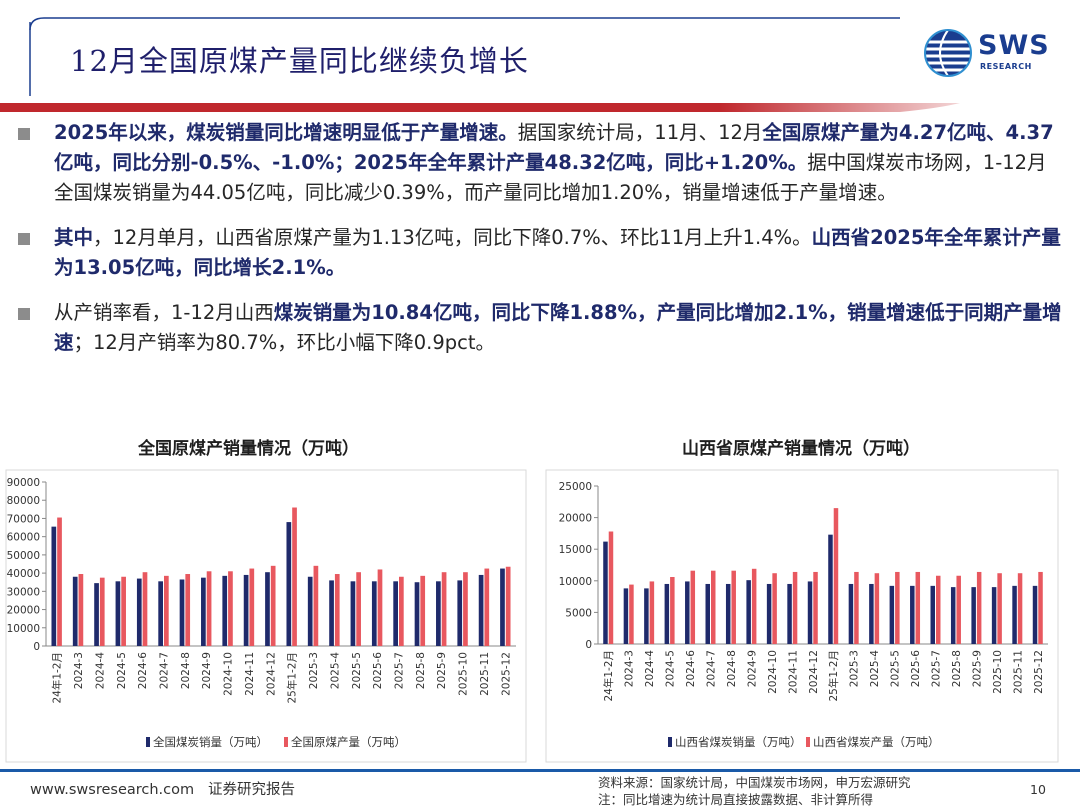  I want to click on x-tick-label: 2024-3, so click(79, 670).